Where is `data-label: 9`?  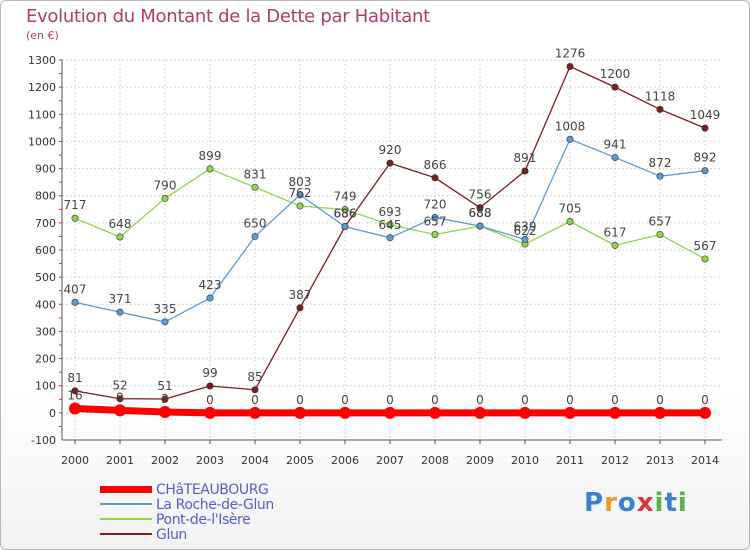
data-label: 9 is located at coordinates (120, 397).